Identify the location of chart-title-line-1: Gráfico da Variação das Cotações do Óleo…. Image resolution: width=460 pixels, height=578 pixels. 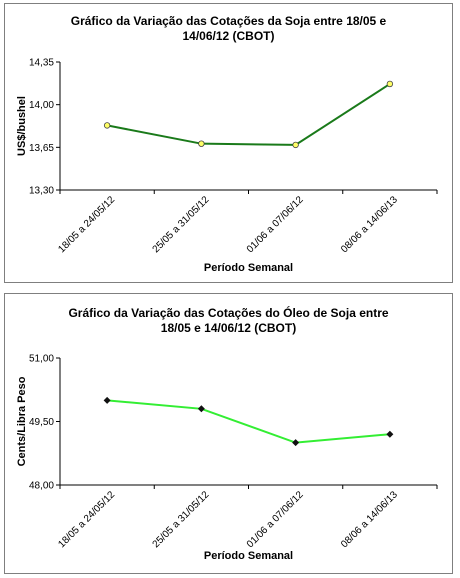
(228, 313).